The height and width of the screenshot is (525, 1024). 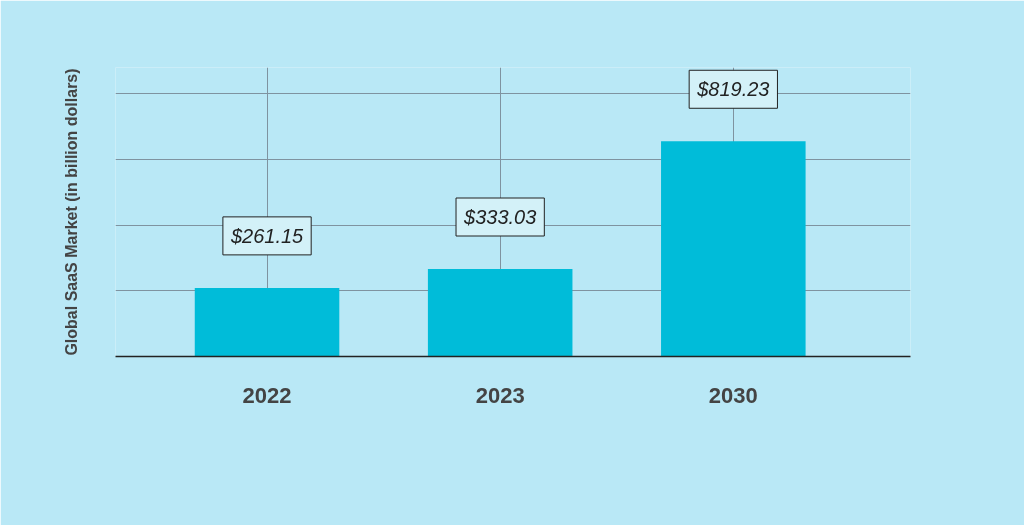 What do you see at coordinates (500, 395) in the screenshot?
I see `x-tick-label: 2023` at bounding box center [500, 395].